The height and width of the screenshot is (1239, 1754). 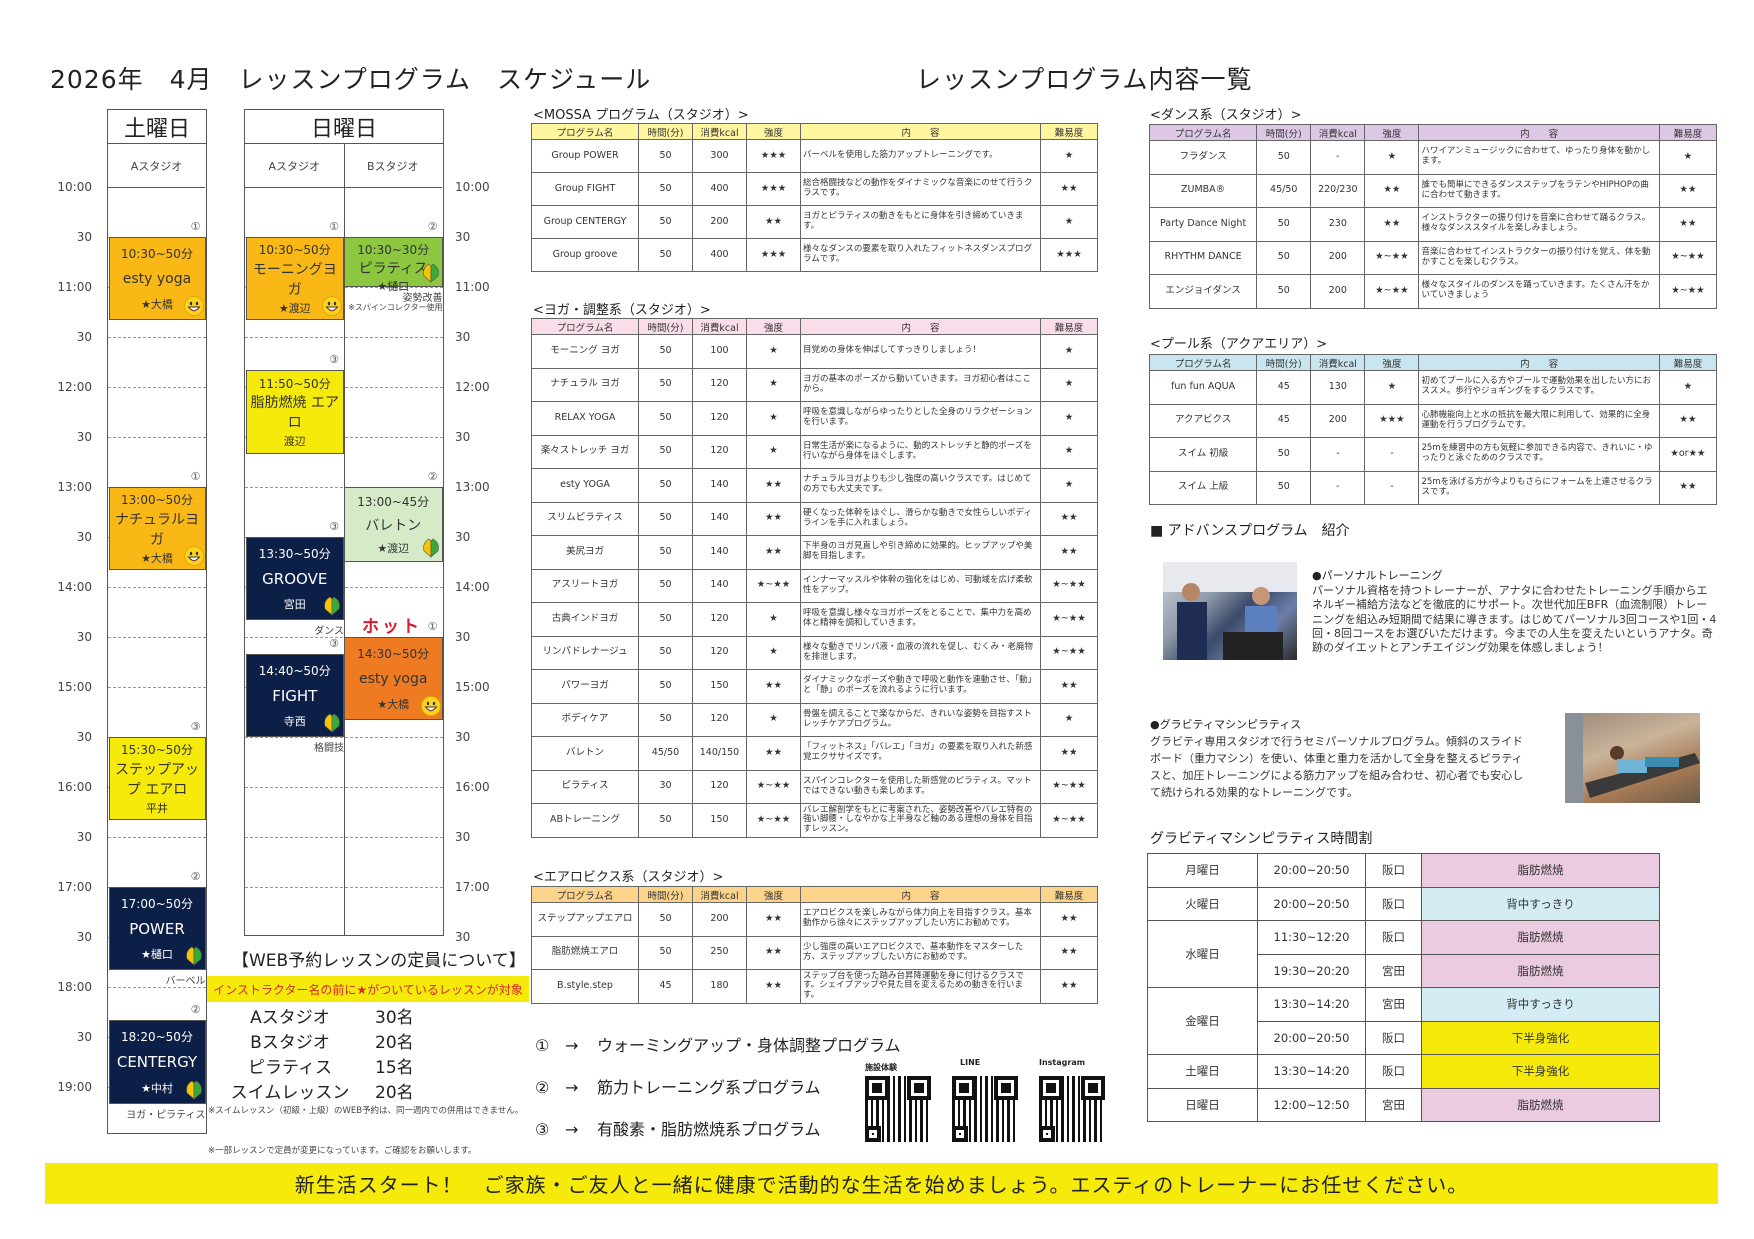 I want to click on lesson-block: 11:50~50分 脂肪燃焼 エアロ 渡辺, so click(x=294, y=412).